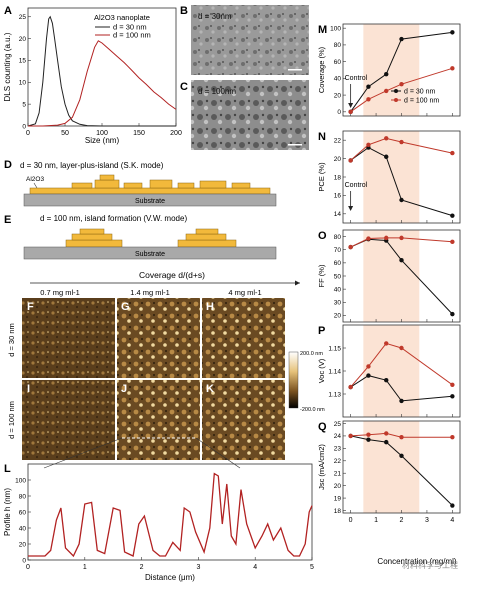 This screenshot has width=500, height=589. What do you see at coordinates (334, 394) in the screenshot?
I see `y-tick-label: 1.13` at bounding box center [334, 394].